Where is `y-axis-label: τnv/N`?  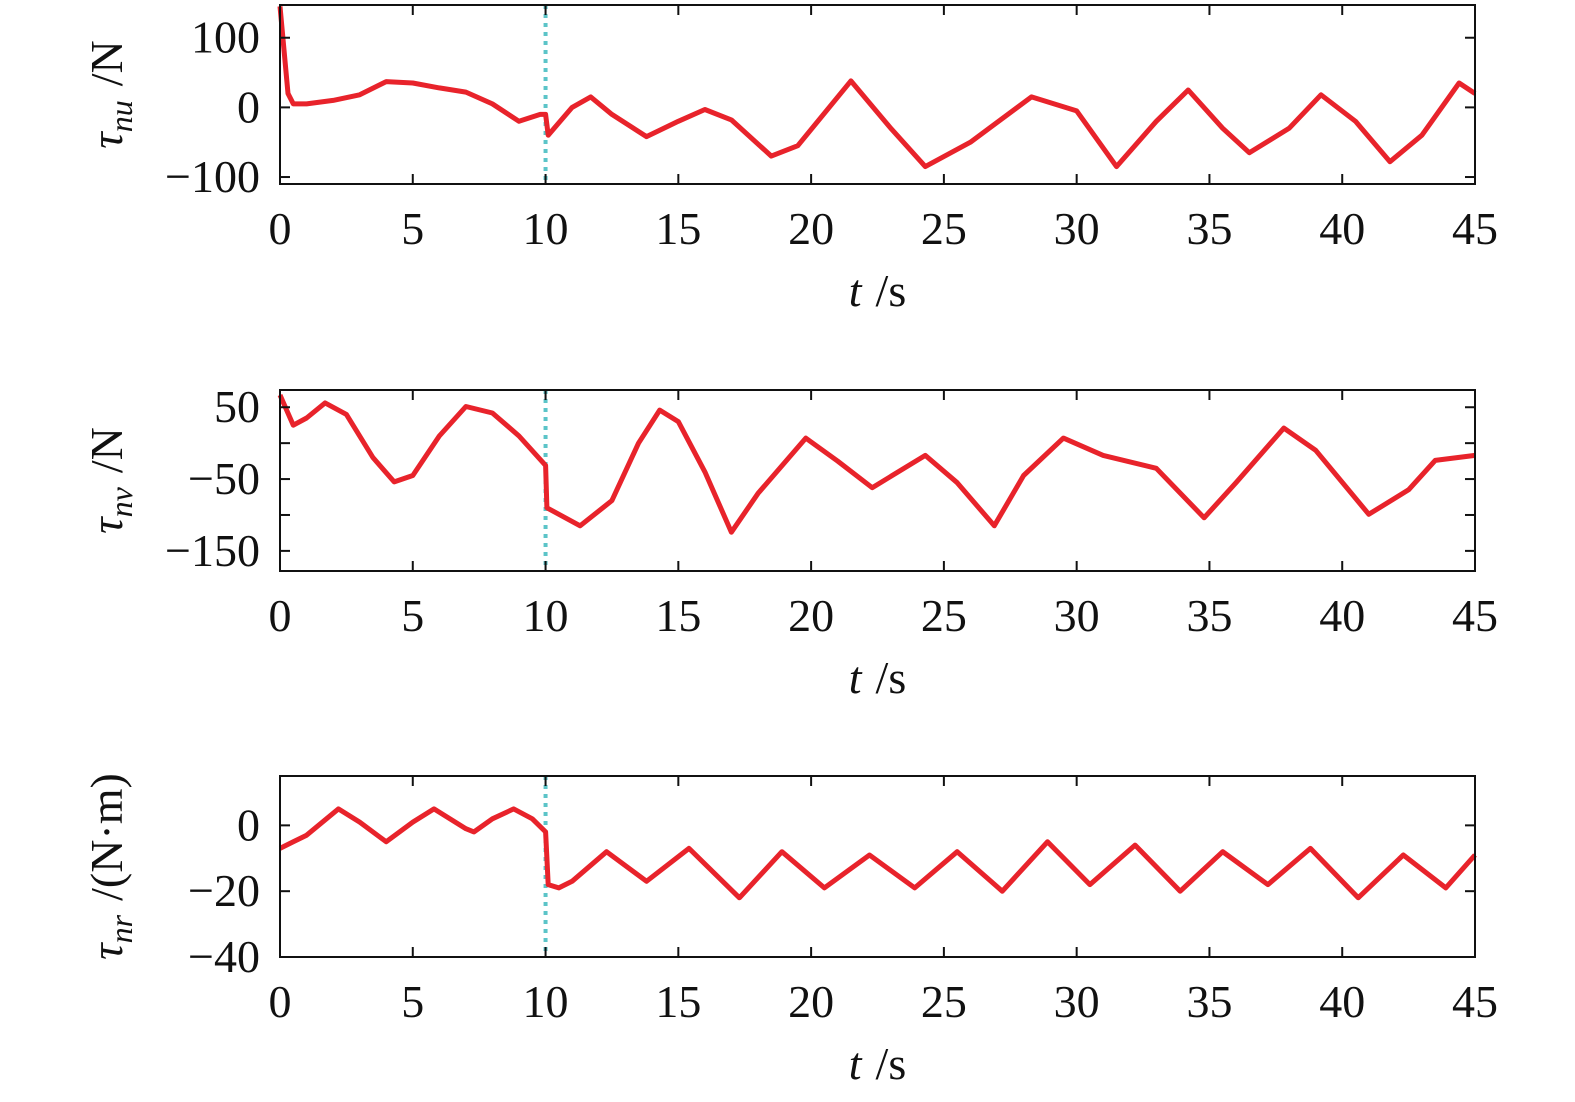
y-axis-label: τnv/N is located at coordinates (110, 480).